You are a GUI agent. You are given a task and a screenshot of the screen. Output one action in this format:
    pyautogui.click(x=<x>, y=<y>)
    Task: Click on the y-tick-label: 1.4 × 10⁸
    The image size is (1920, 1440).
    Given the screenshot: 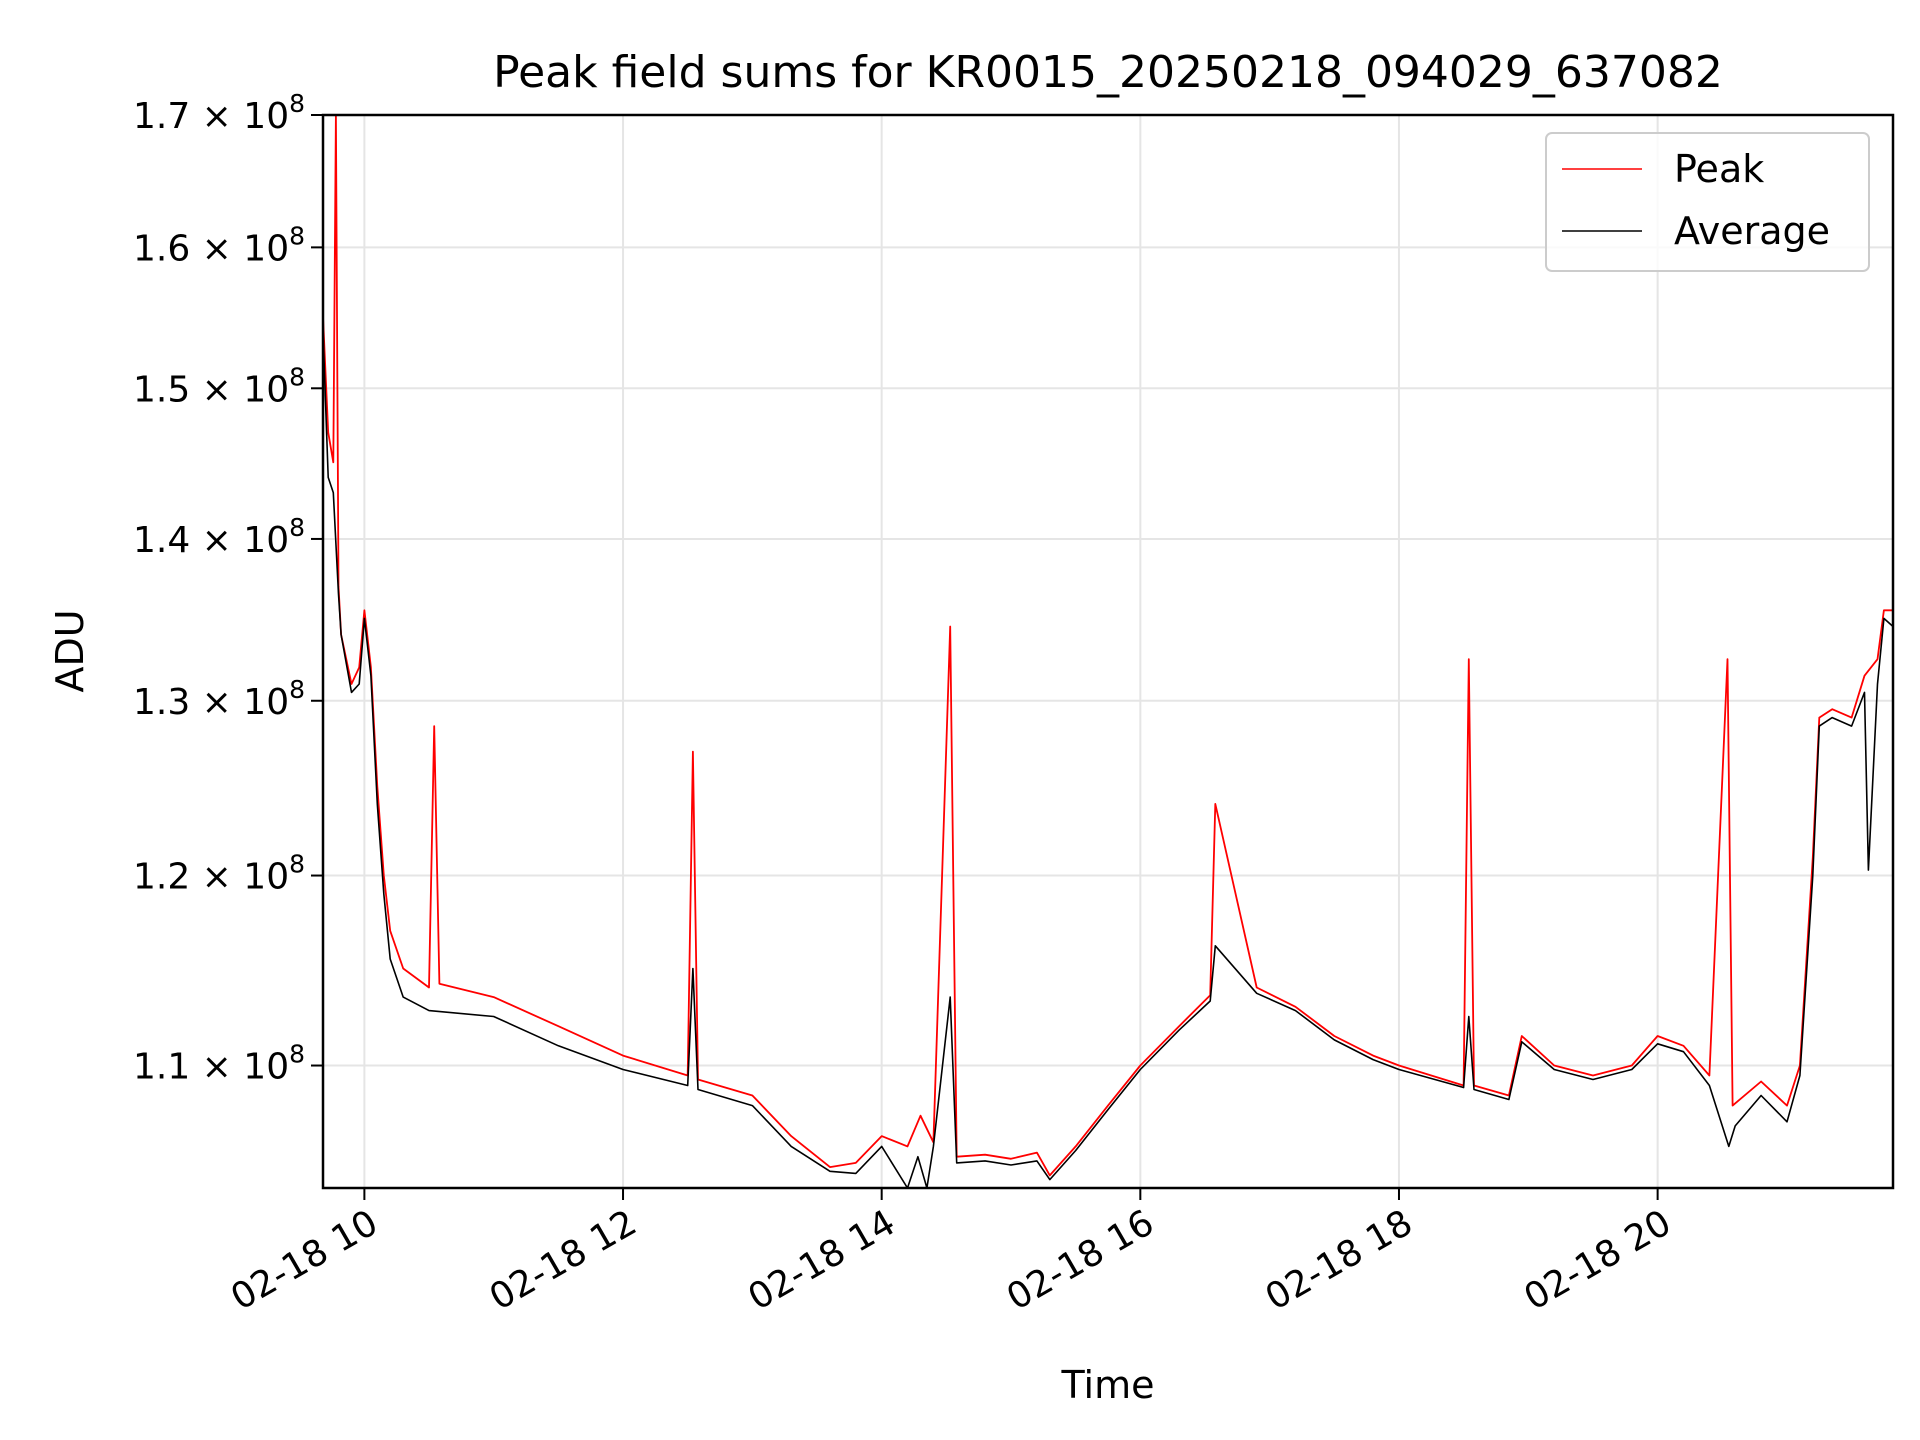 What is the action you would take?
    pyautogui.click(x=219, y=537)
    